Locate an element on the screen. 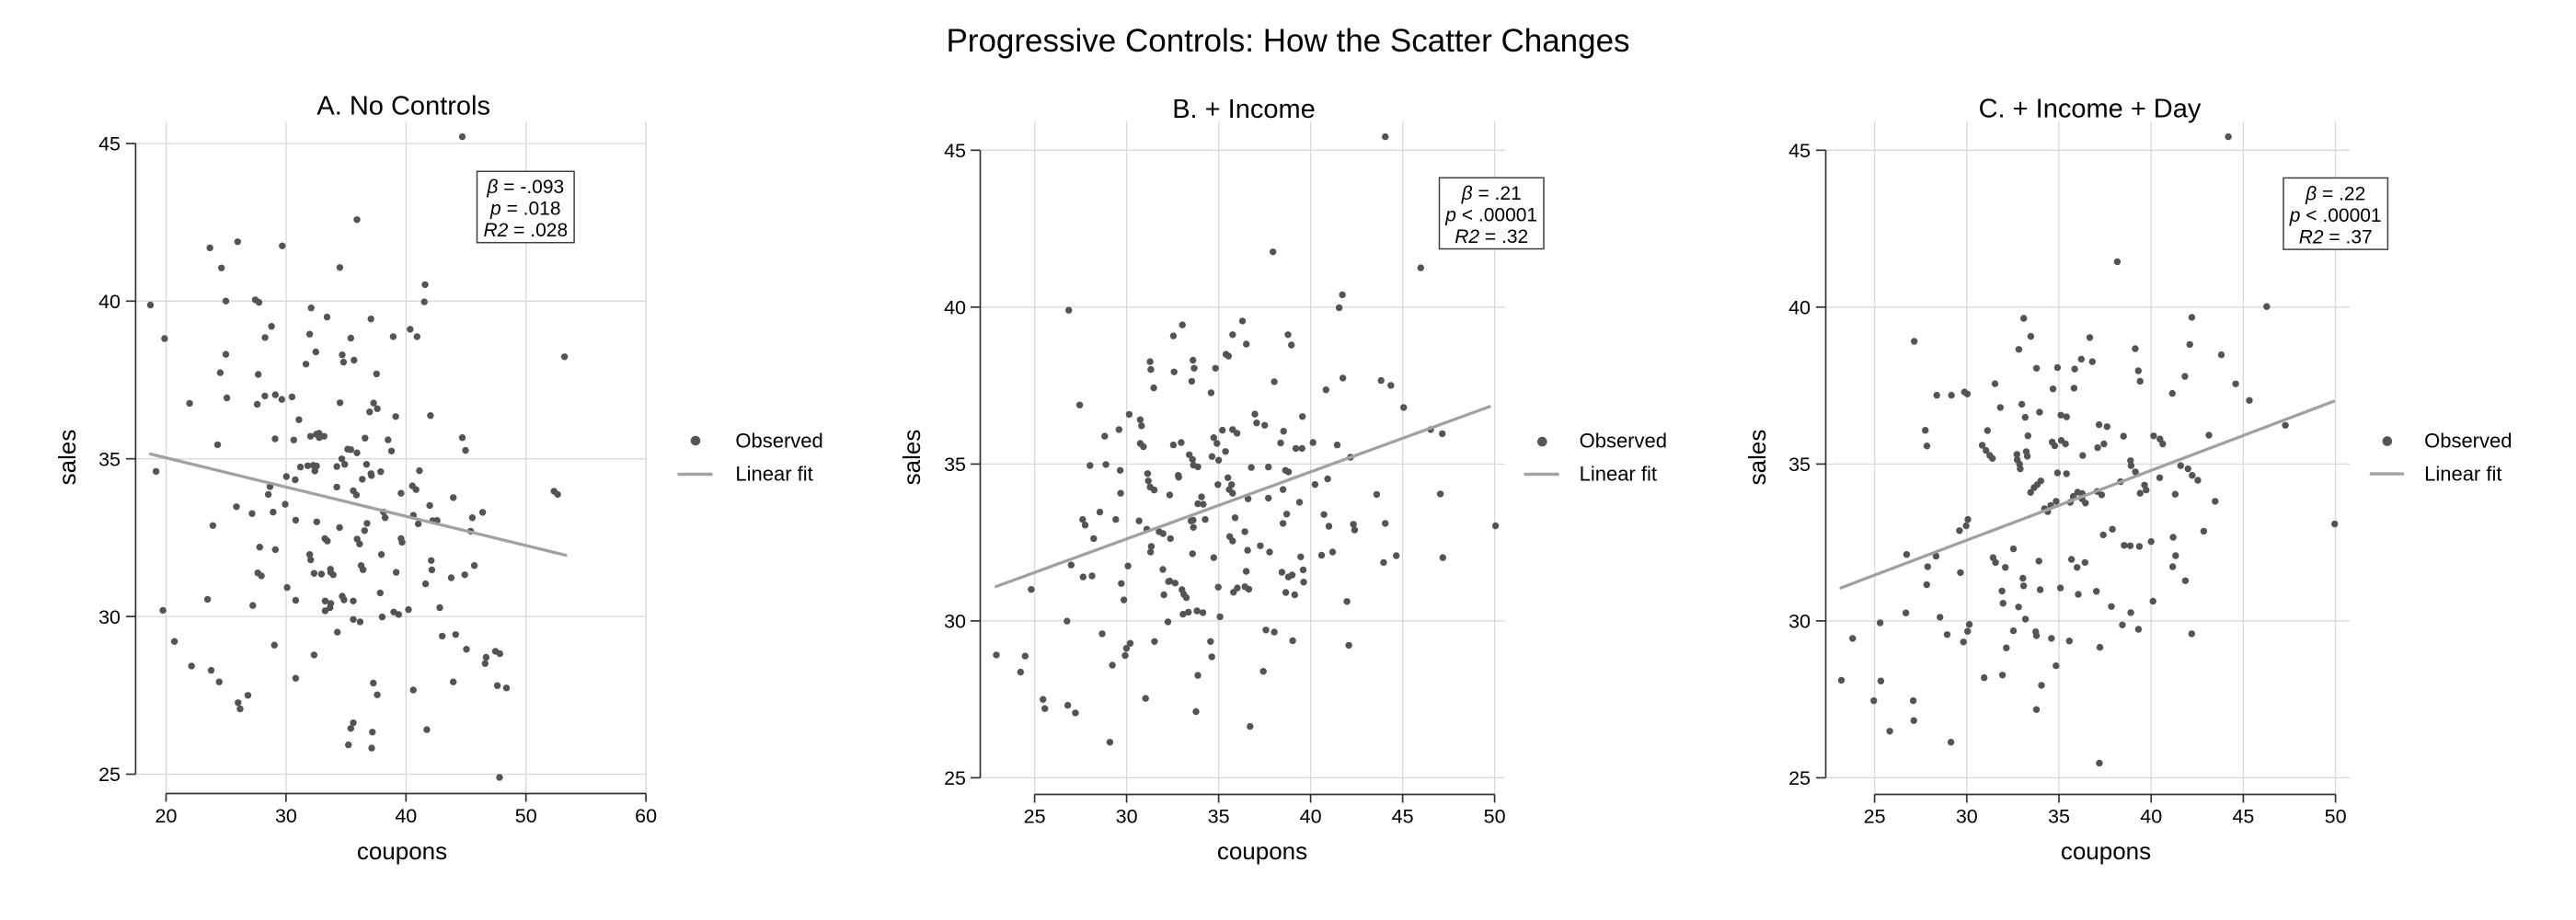 This screenshot has width=2576, height=920. svg-text: A. No Controls is located at coordinates (403, 106).